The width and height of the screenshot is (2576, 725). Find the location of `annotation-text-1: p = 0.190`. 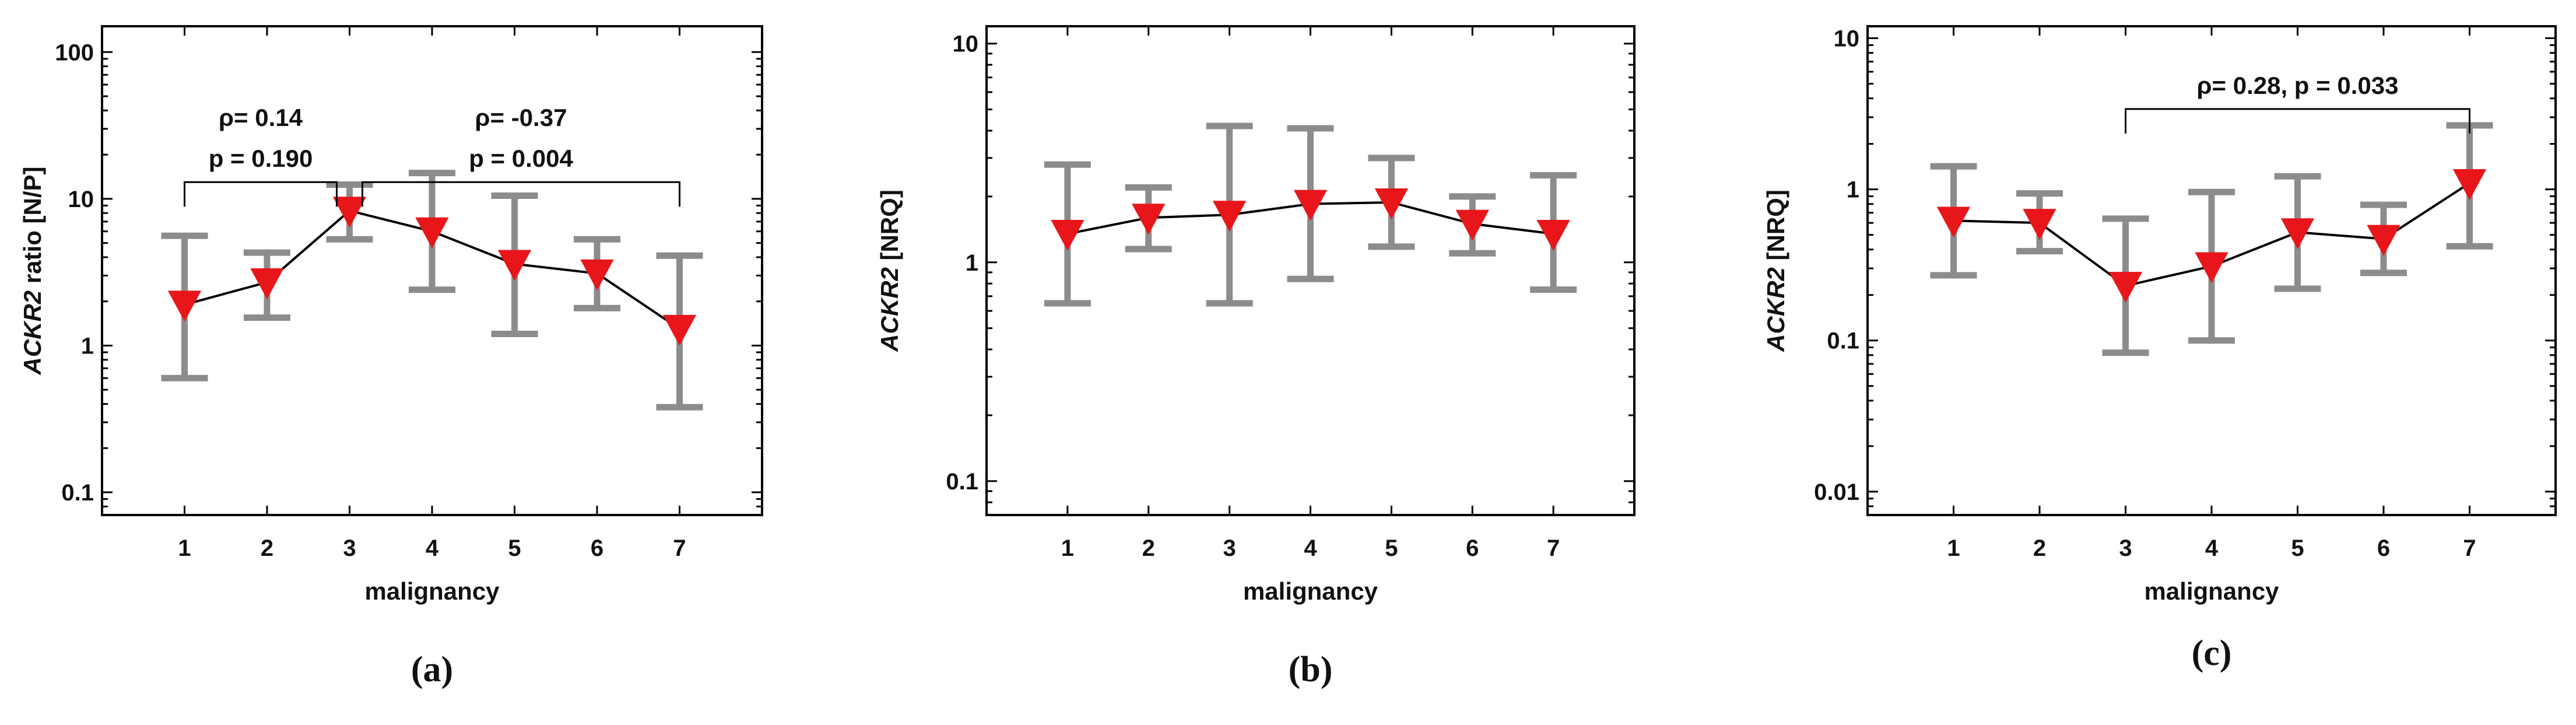

annotation-text-1: p = 0.190 is located at coordinates (261, 159).